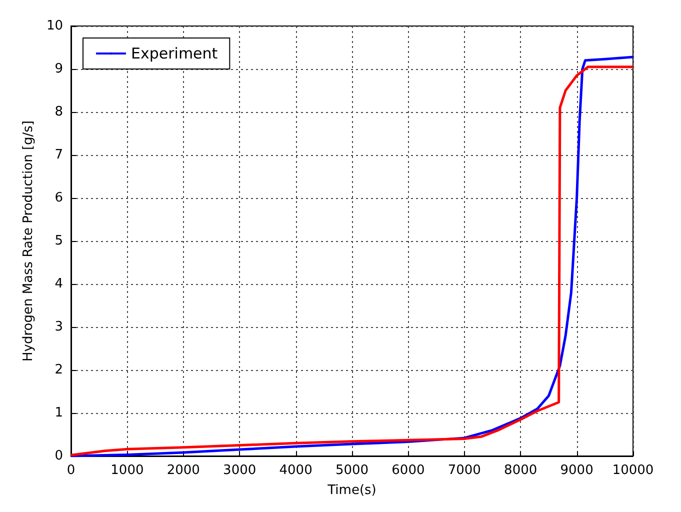 The height and width of the screenshot is (512, 681). I want to click on x-tick-label: 7000, so click(464, 470).